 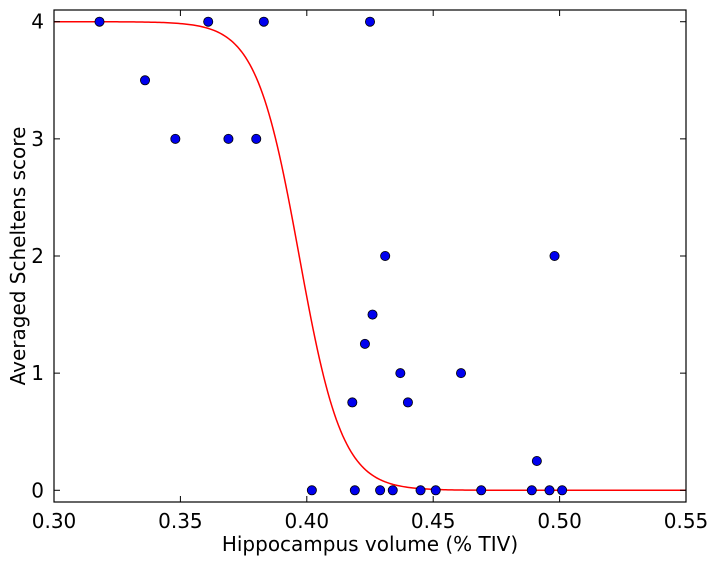 I want to click on y-tick-label-3: 3, so click(x=37, y=139).